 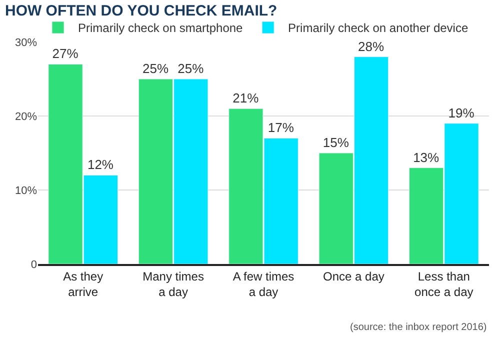 I want to click on data-label: 15%, so click(x=336, y=142).